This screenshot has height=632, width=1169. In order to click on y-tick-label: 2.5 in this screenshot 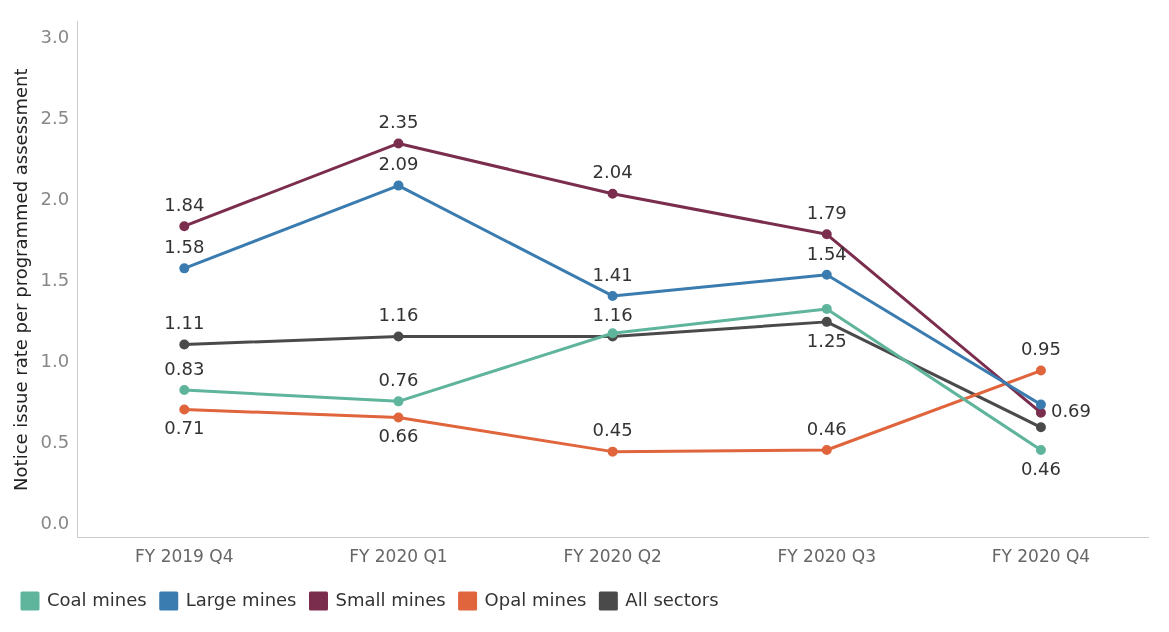, I will do `click(55, 117)`.